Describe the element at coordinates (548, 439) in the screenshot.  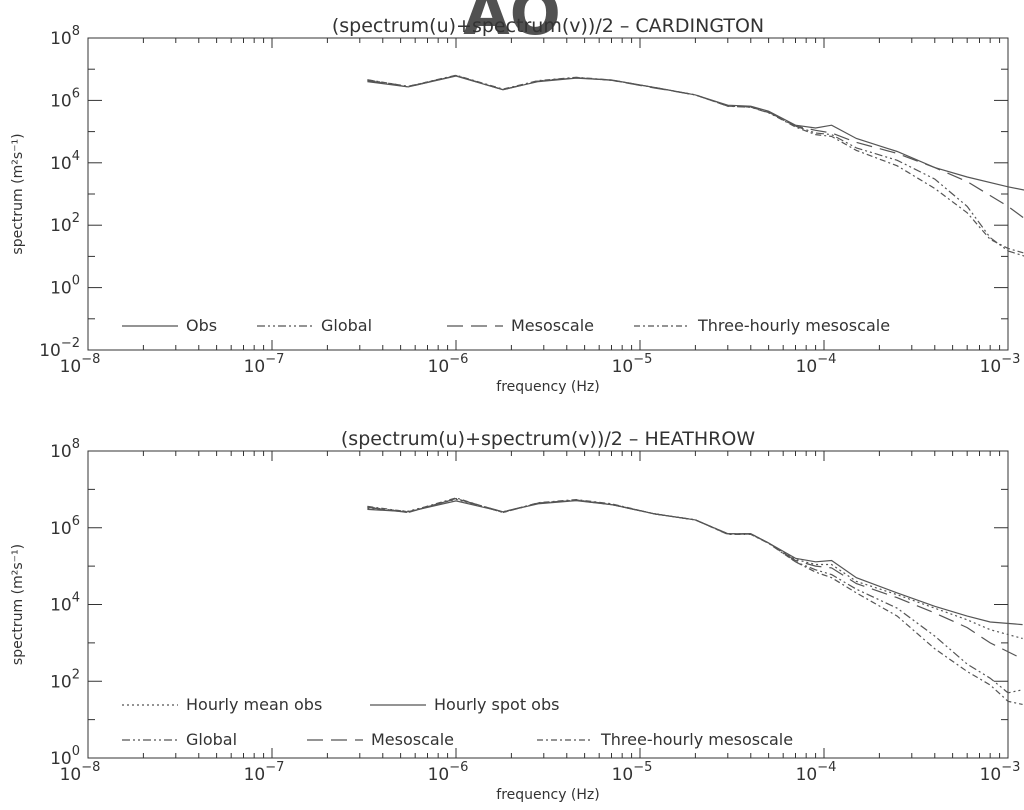
I see `chart-title: (spectrum(u)+spectrum(v))/2 – HEATHROW` at that location.